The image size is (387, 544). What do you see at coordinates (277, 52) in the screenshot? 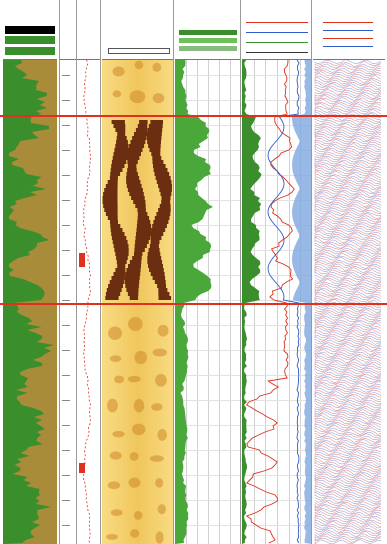
I see `header-line-black` at bounding box center [277, 52].